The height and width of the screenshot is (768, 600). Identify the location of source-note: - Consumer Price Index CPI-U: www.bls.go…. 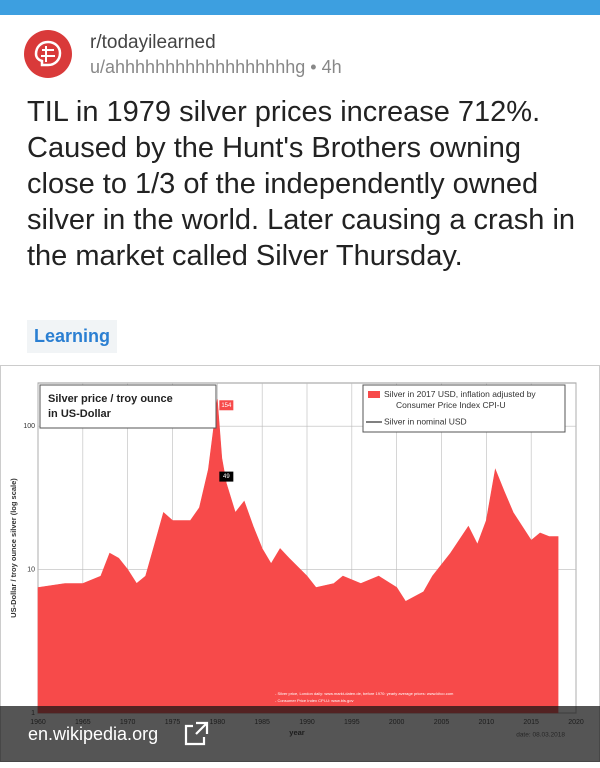
(314, 700).